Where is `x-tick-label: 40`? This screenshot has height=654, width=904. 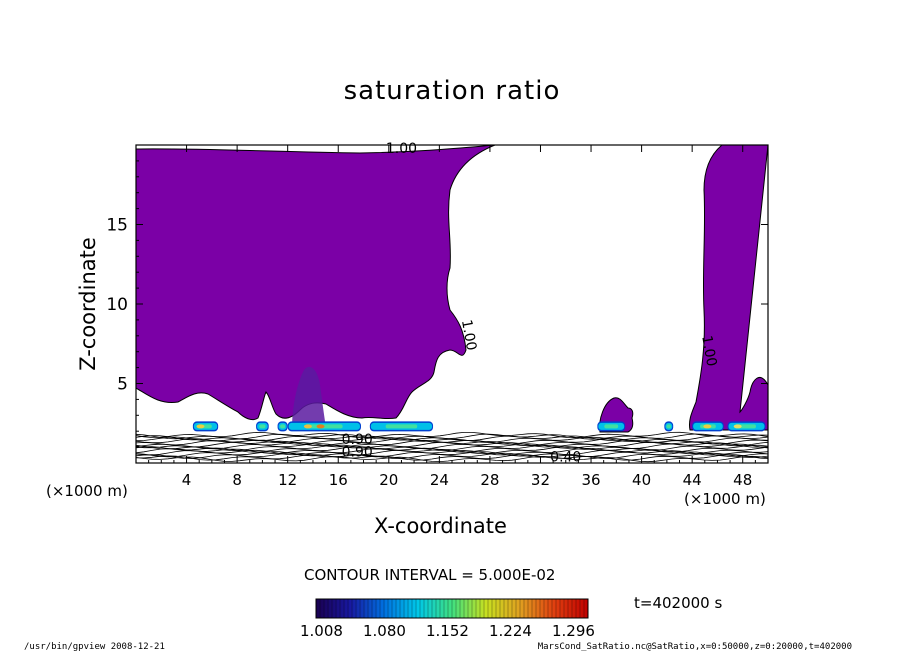 x-tick-label: 40 is located at coordinates (641, 480).